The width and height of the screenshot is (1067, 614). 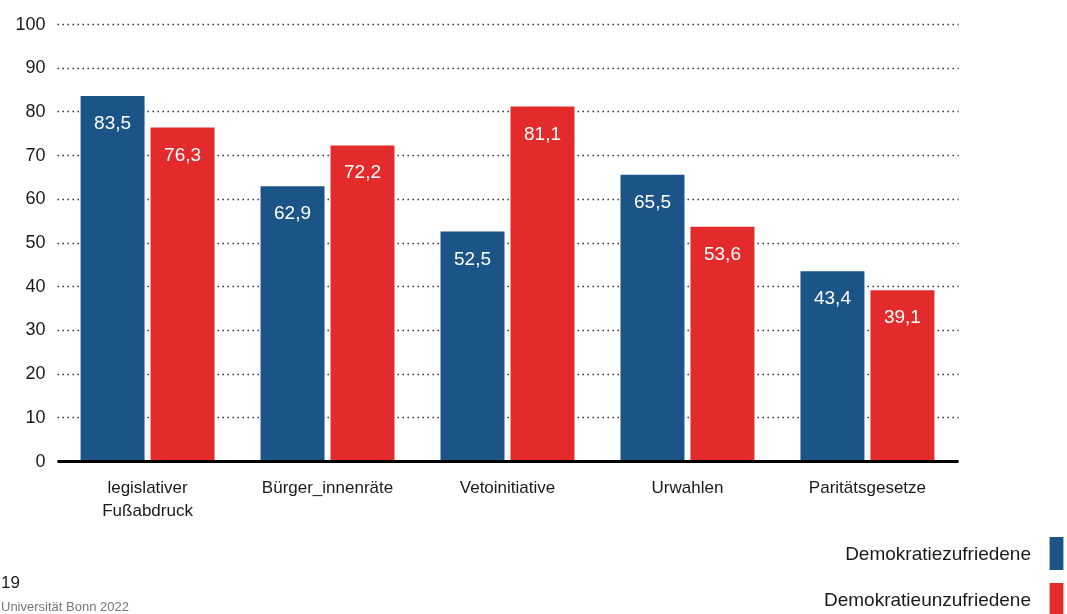 I want to click on data-label: 53,6, so click(x=722, y=253).